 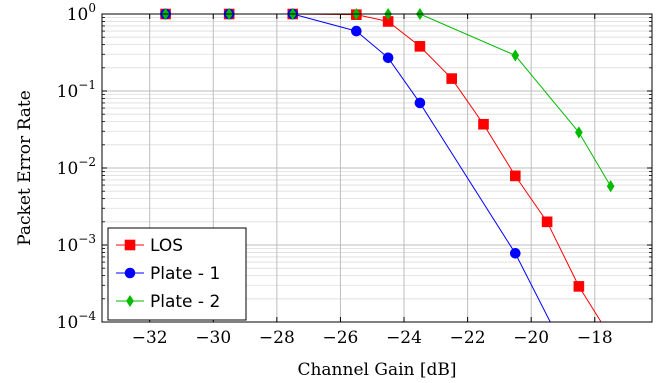 I want to click on x-tick-label: −26, so click(x=340, y=338).